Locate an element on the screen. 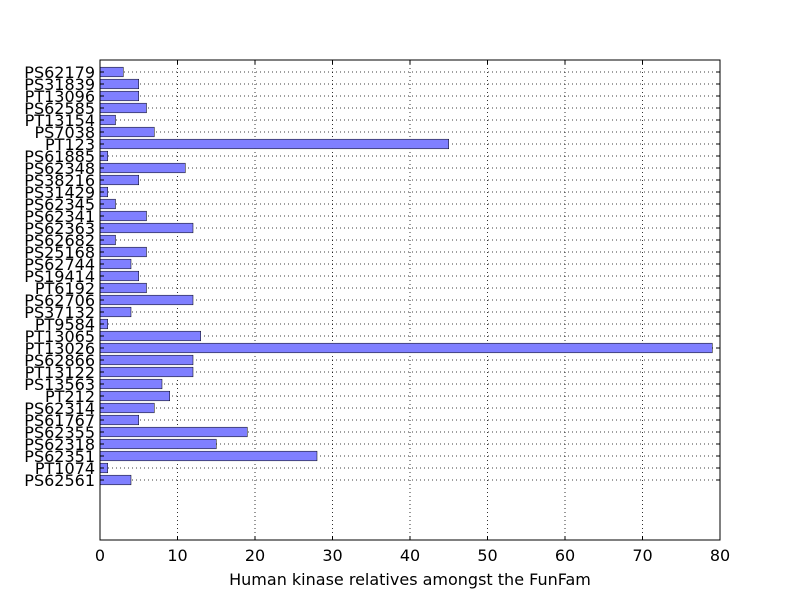 This screenshot has height=600, width=800. y-tick-label: PS62744 is located at coordinates (59, 264).